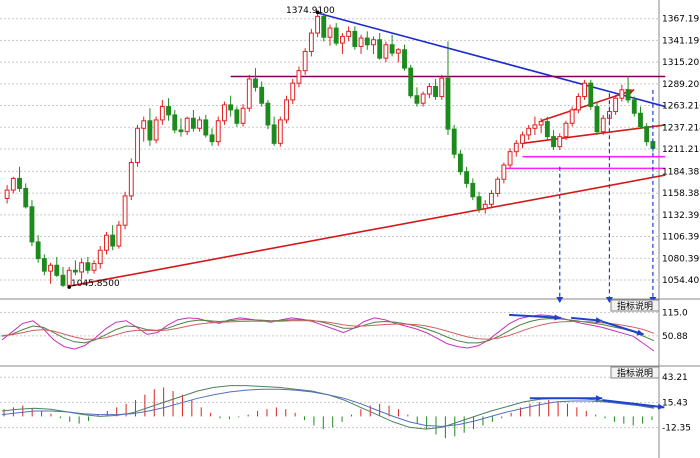 Image resolution: width=700 pixels, height=458 pixels. I want to click on y-tick-label: 1080.3993, so click(681, 259).